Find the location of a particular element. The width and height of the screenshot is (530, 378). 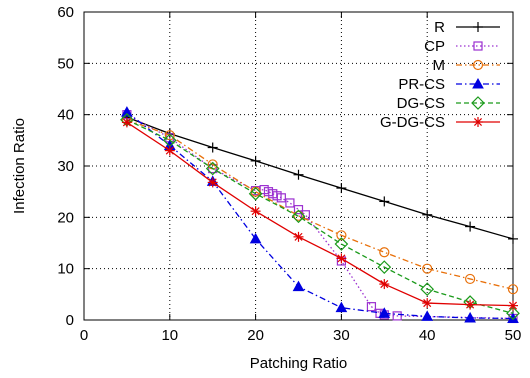

legend-label: DG-CS is located at coordinates (421, 103).